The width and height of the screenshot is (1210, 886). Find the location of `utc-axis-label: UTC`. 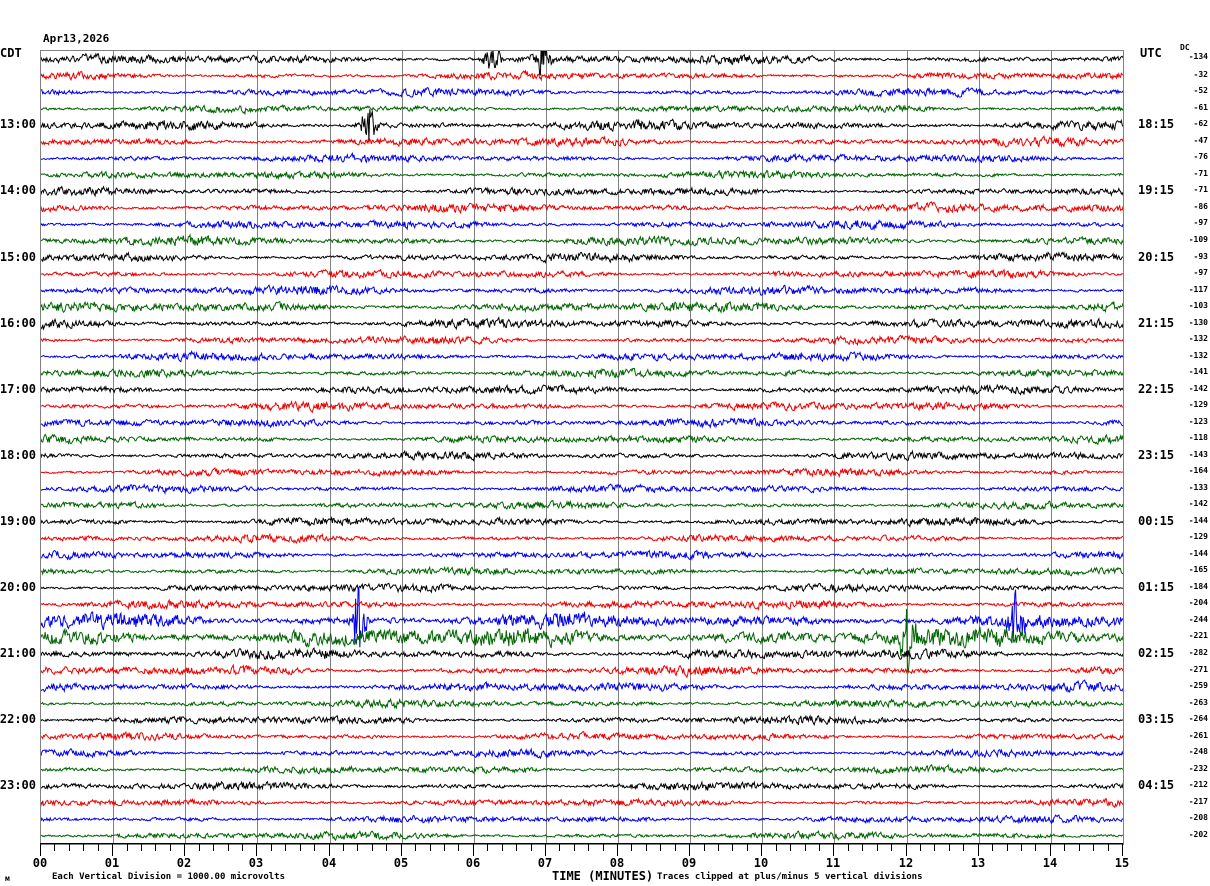

utc-axis-label: UTC is located at coordinates (1151, 53).